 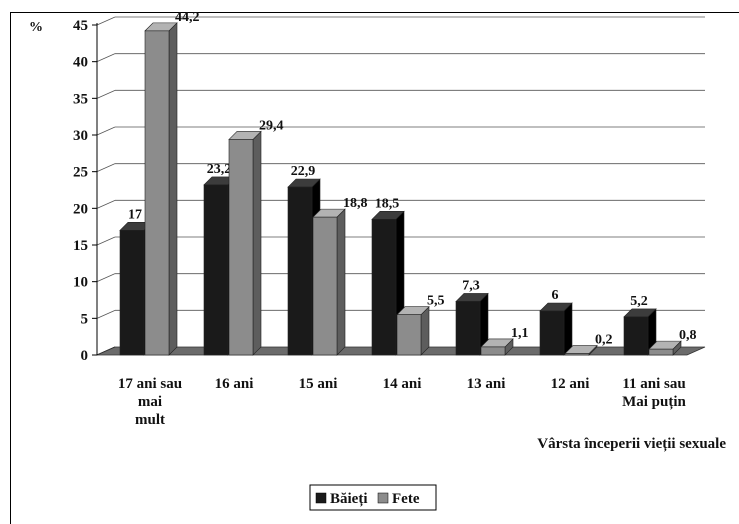 I want to click on y-tick-label: 0, so click(x=85, y=356).